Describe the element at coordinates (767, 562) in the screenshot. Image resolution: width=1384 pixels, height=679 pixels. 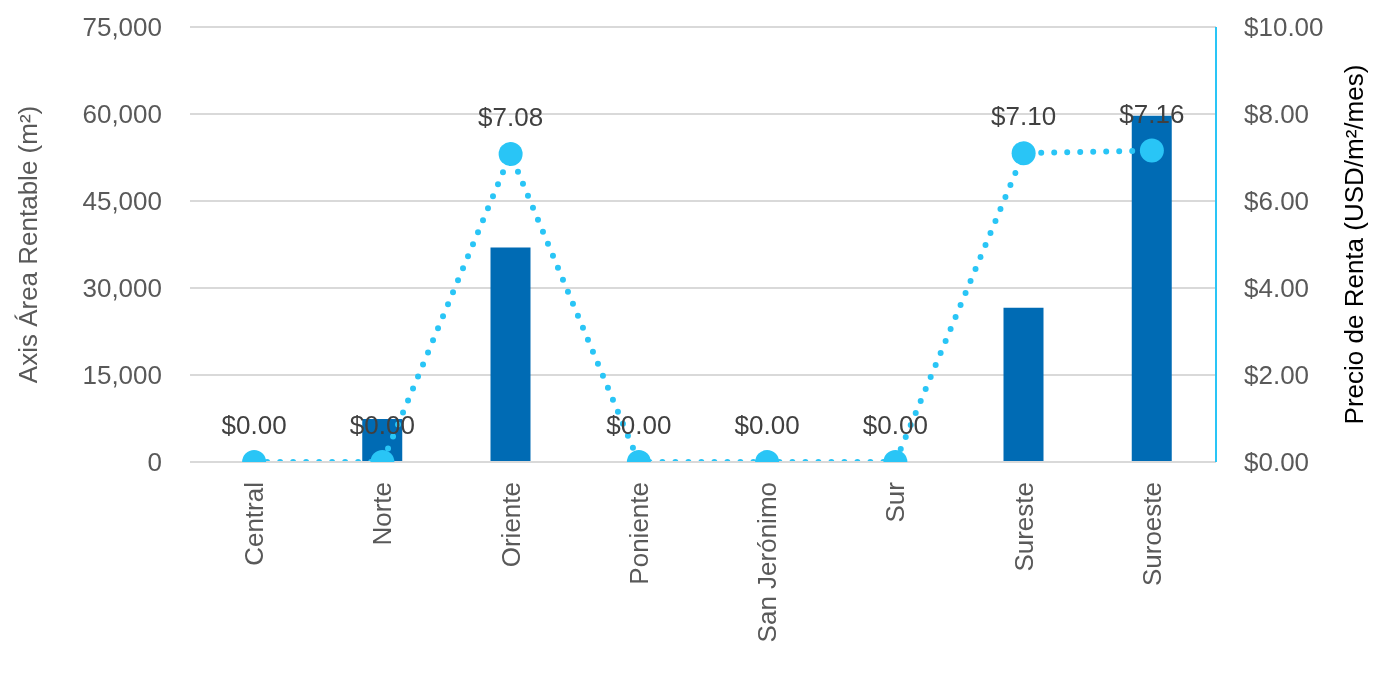
I see `x-tick-label: San Jerónimo` at that location.